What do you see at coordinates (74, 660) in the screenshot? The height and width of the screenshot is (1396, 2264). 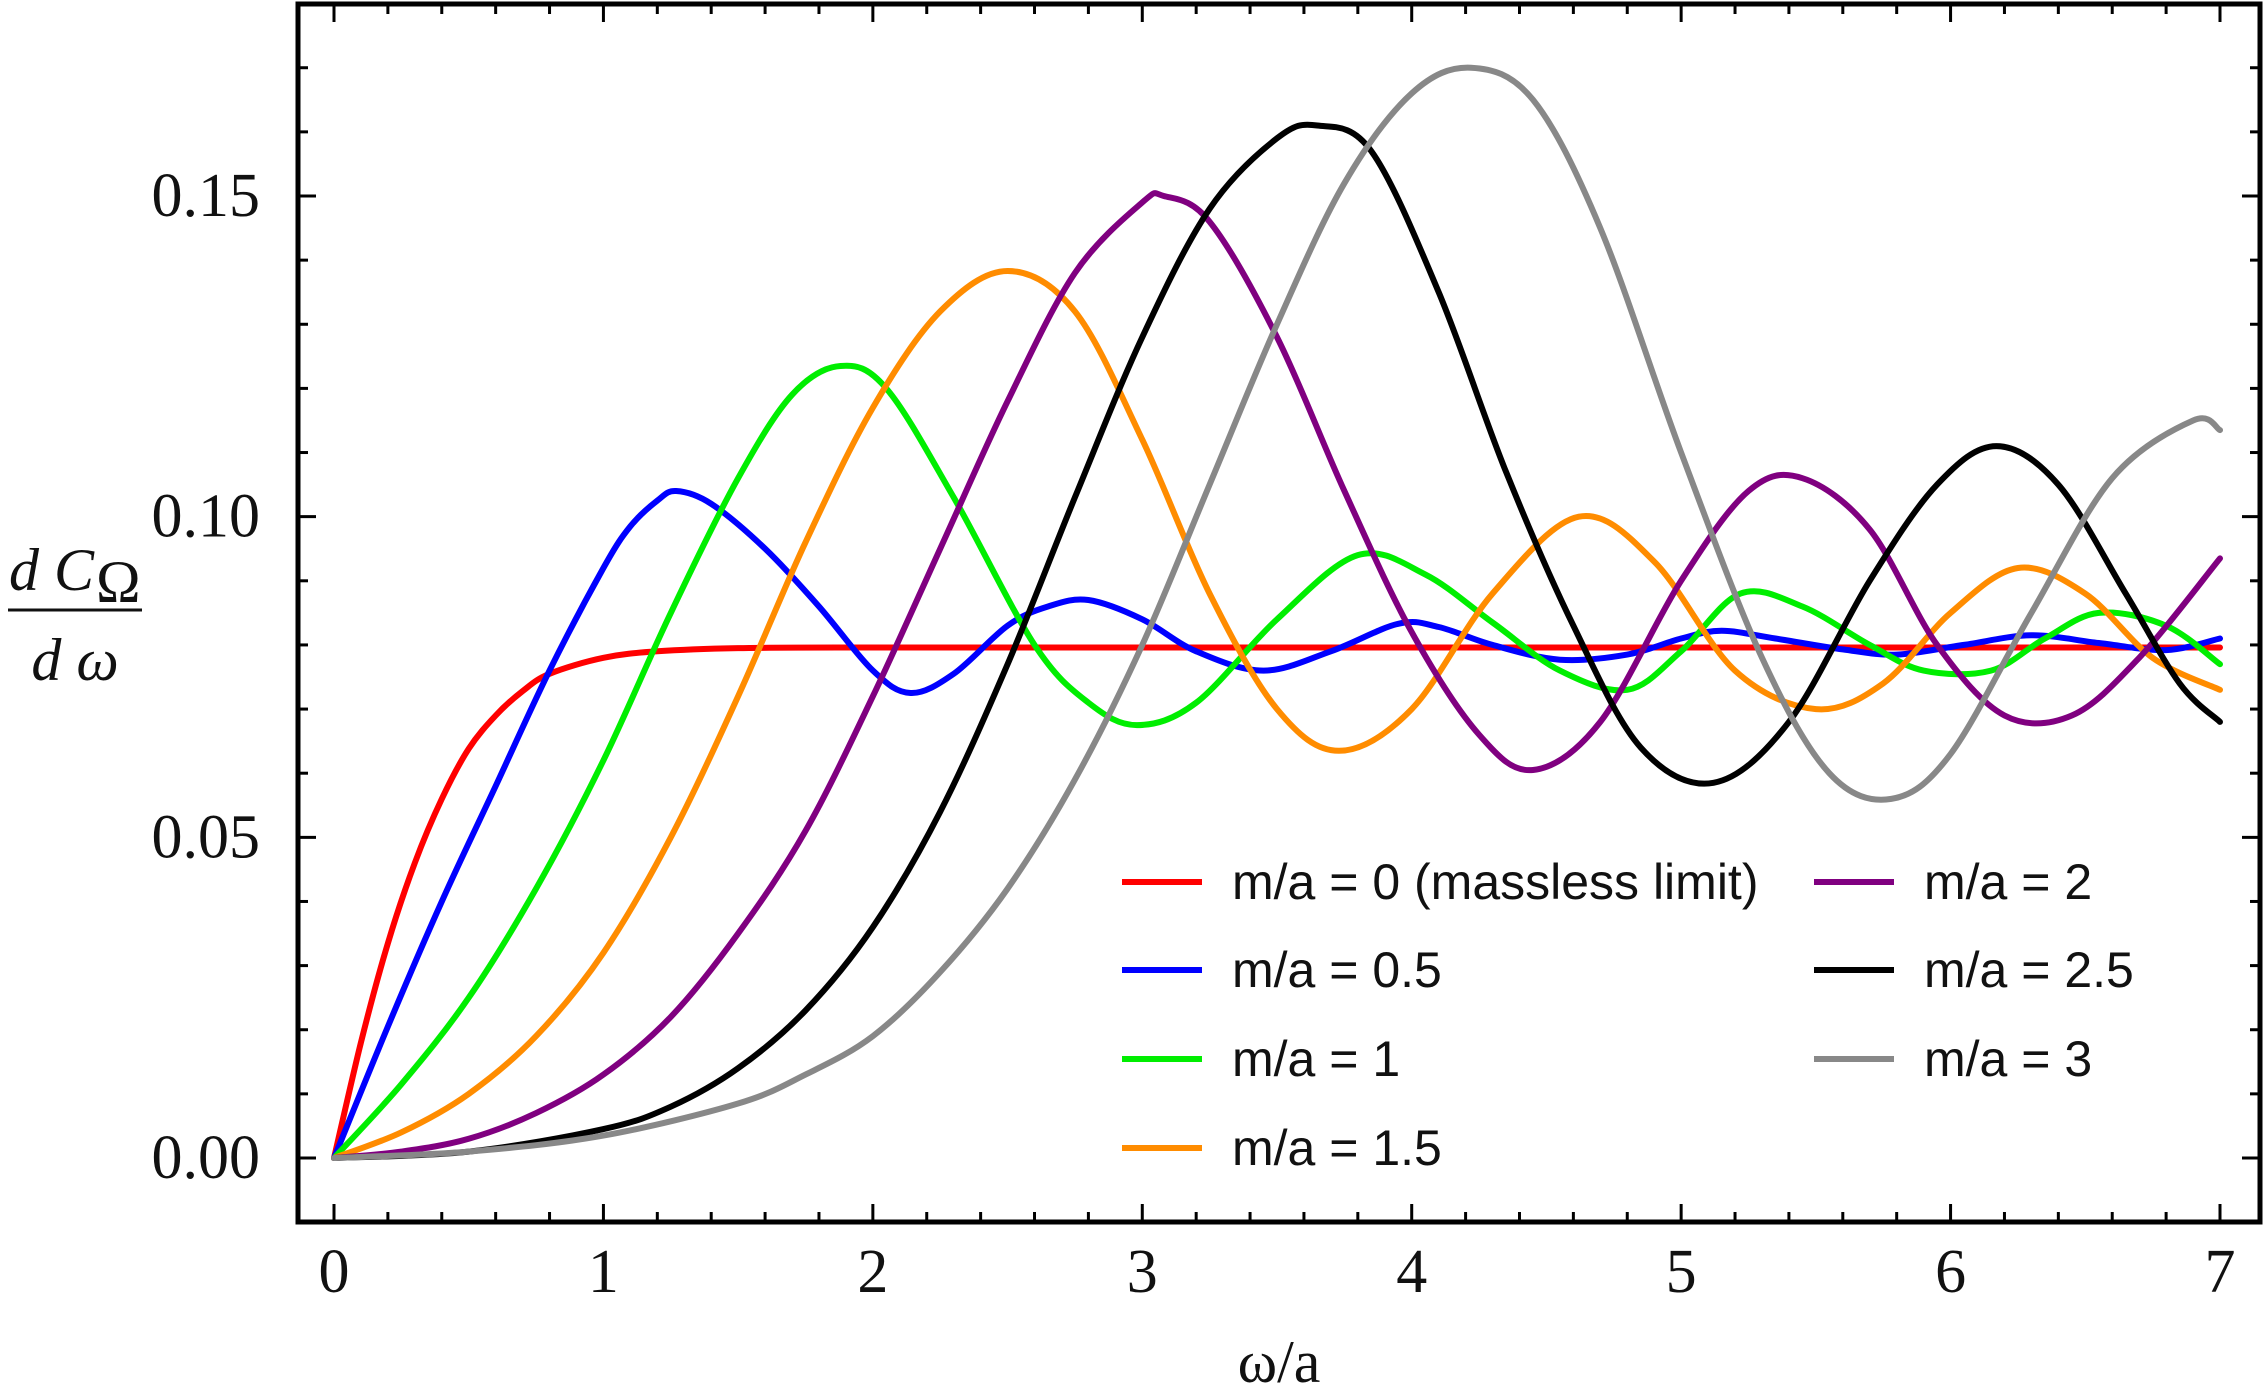 I see `y-axis-label-denominator: d ω` at bounding box center [74, 660].